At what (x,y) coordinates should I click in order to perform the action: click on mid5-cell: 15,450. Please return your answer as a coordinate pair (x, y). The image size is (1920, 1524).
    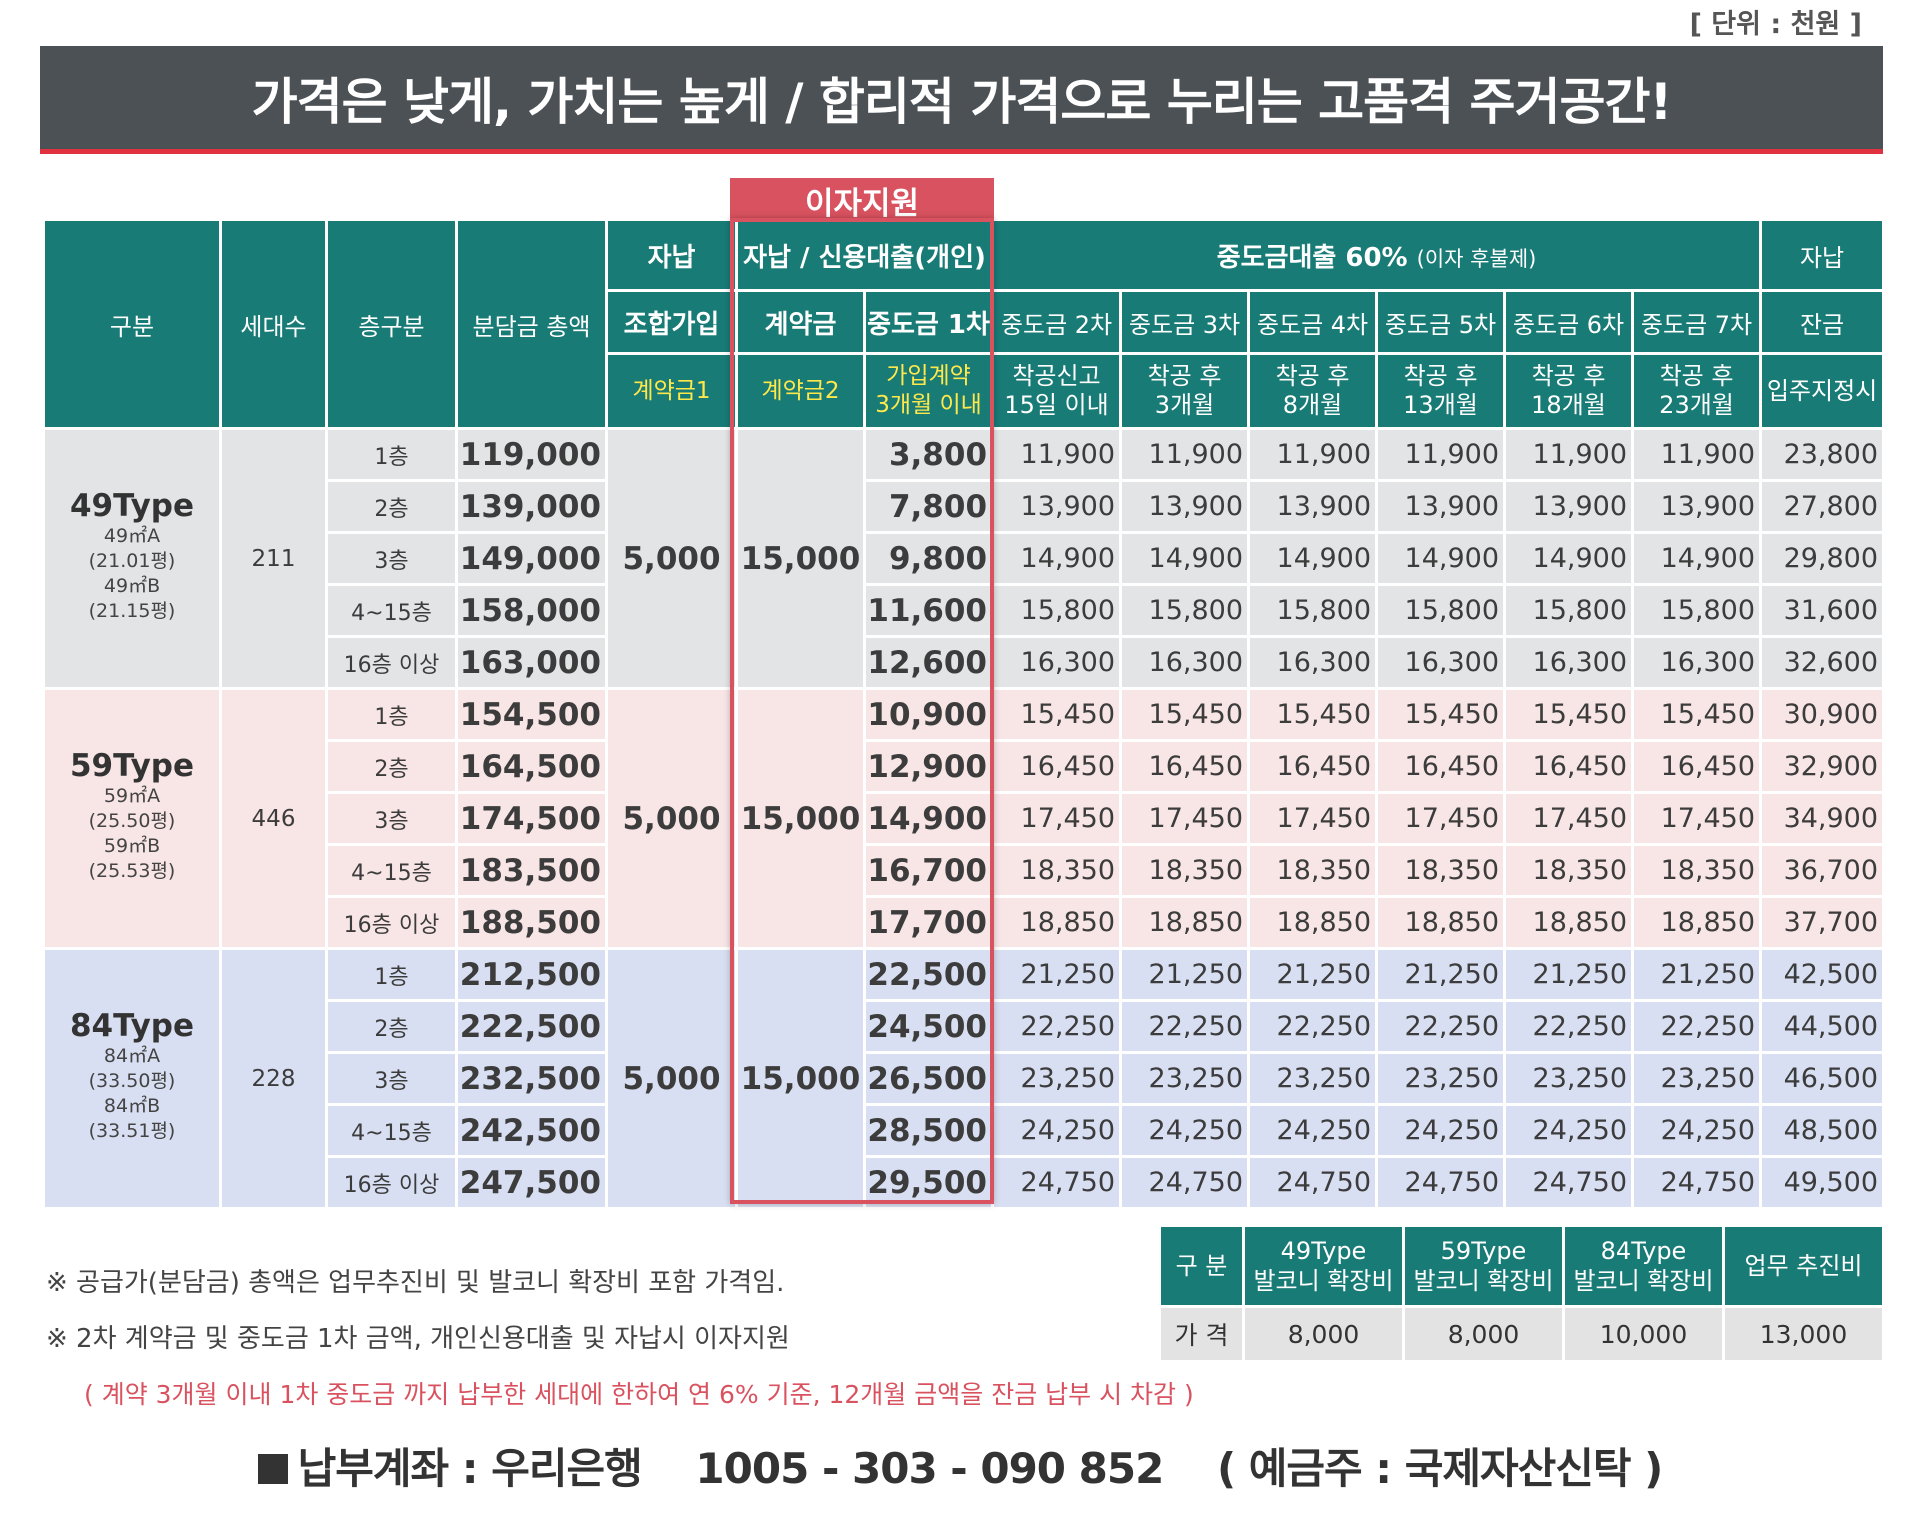
    Looking at the image, I should click on (1441, 714).